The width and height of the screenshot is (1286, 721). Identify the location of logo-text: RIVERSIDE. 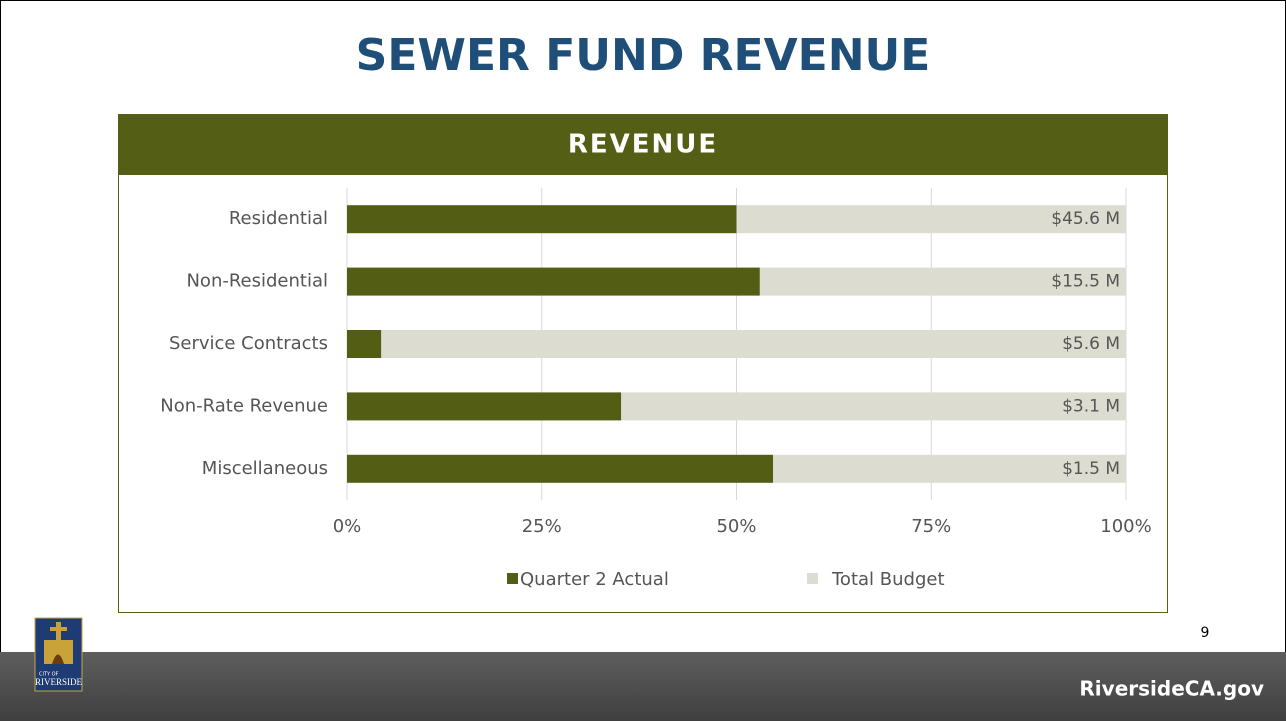
(59, 682).